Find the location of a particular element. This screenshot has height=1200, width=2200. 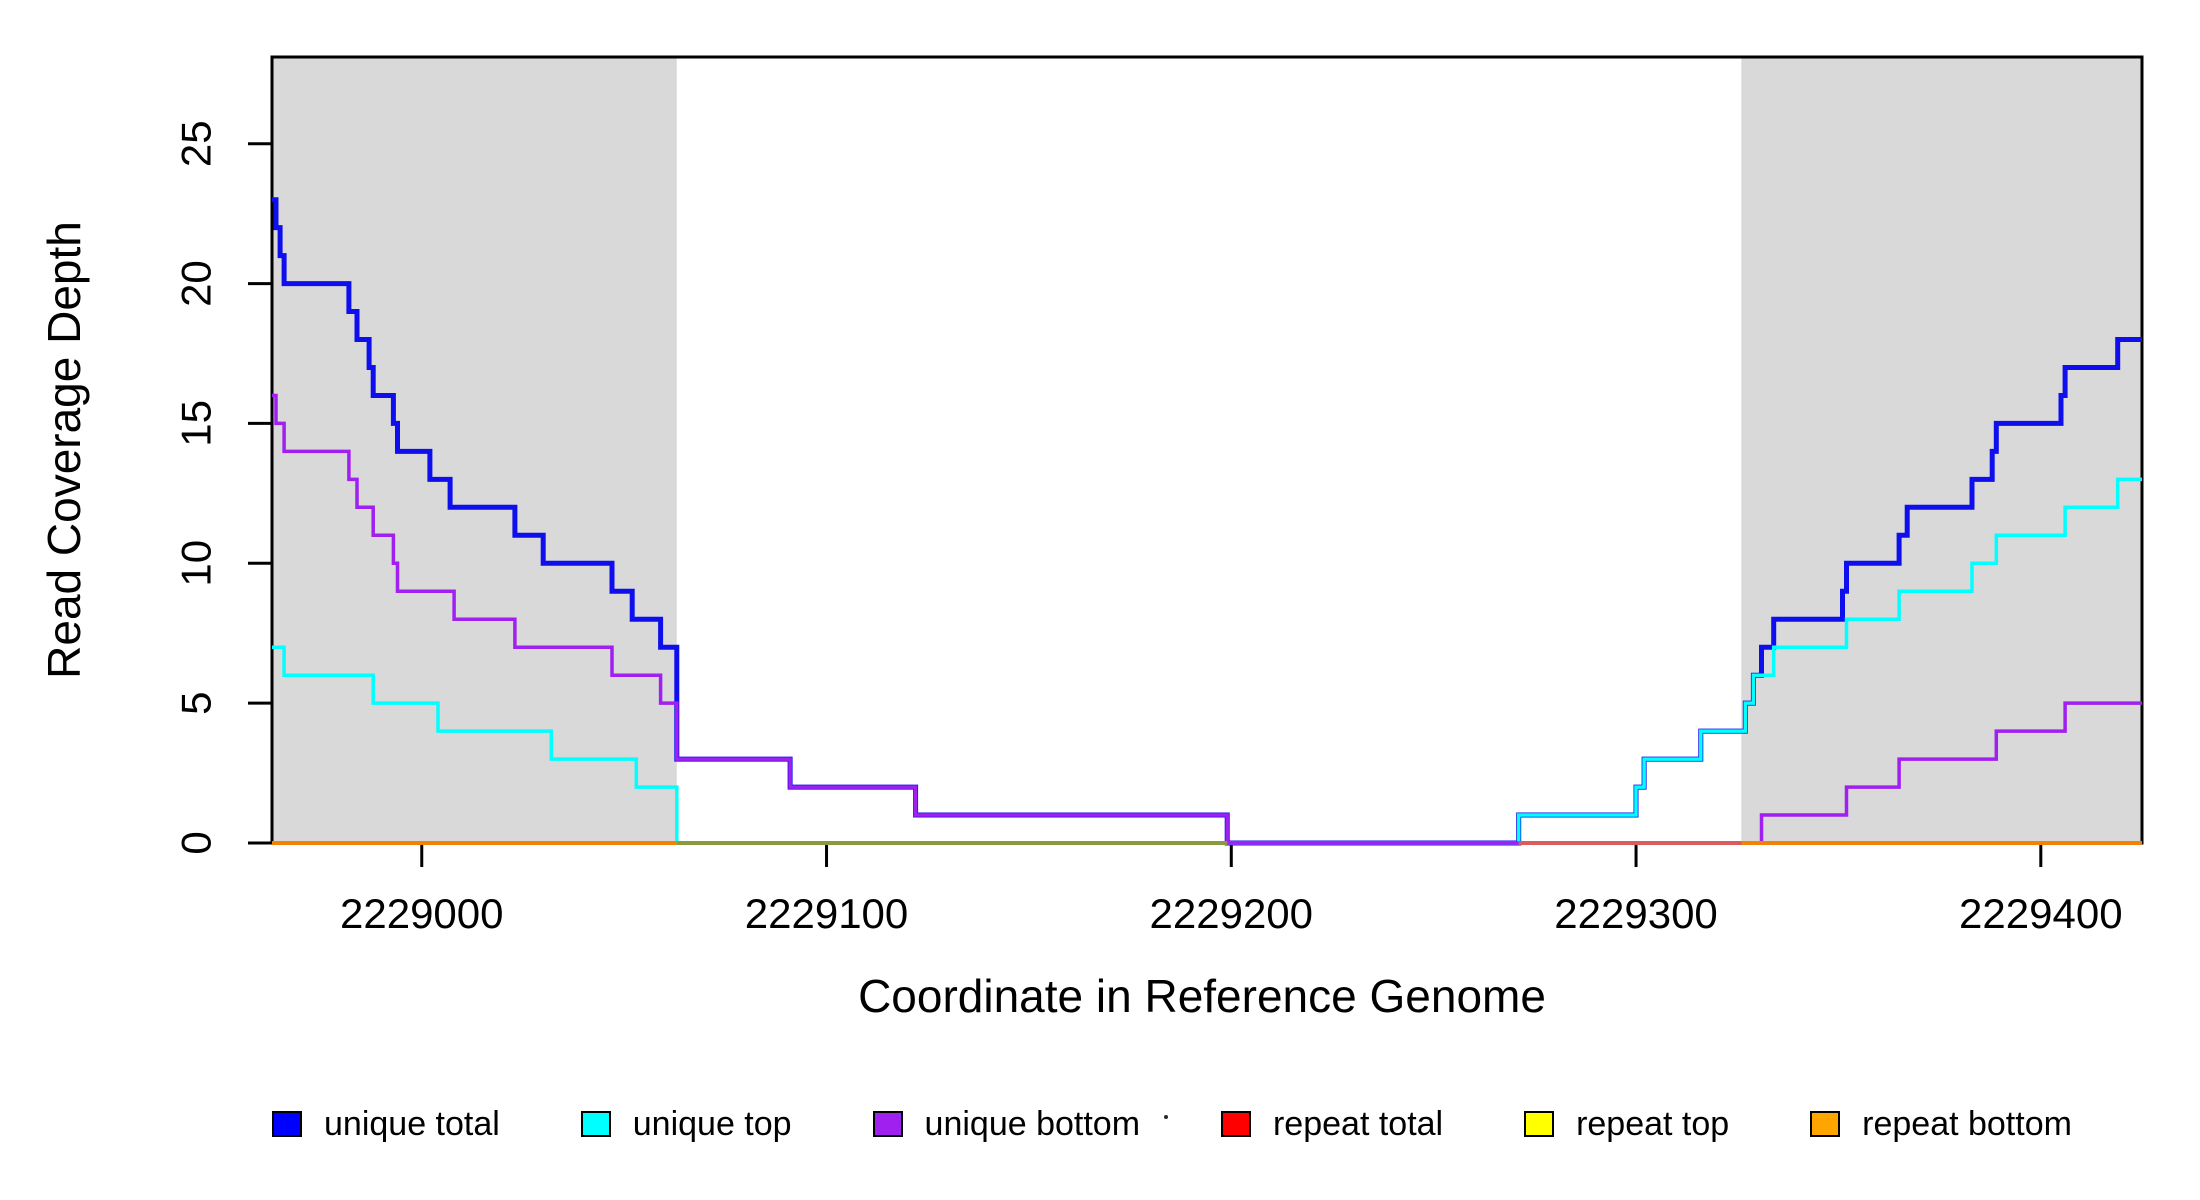

x-tick-label: 2229000 is located at coordinates (422, 913).